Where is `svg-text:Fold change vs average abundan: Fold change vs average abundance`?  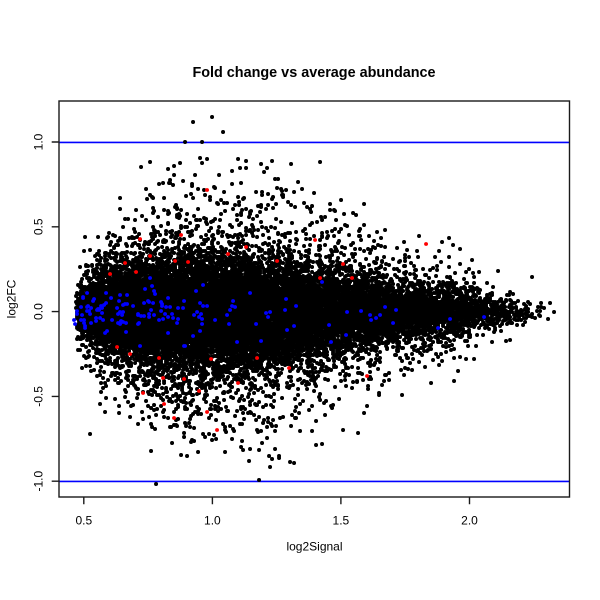 svg-text:Fold change vs average abundan: Fold change vs average abundance is located at coordinates (313, 73).